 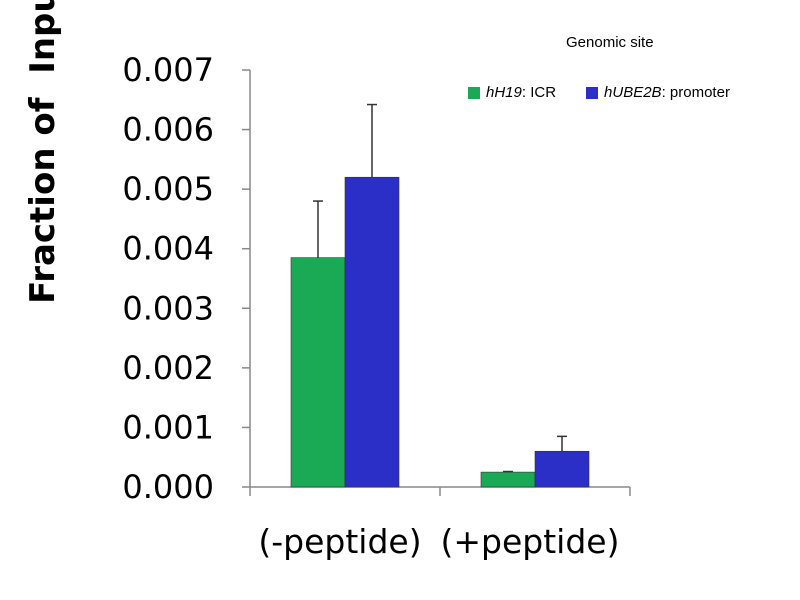 I want to click on legend-title: Genomic site, so click(x=610, y=42).